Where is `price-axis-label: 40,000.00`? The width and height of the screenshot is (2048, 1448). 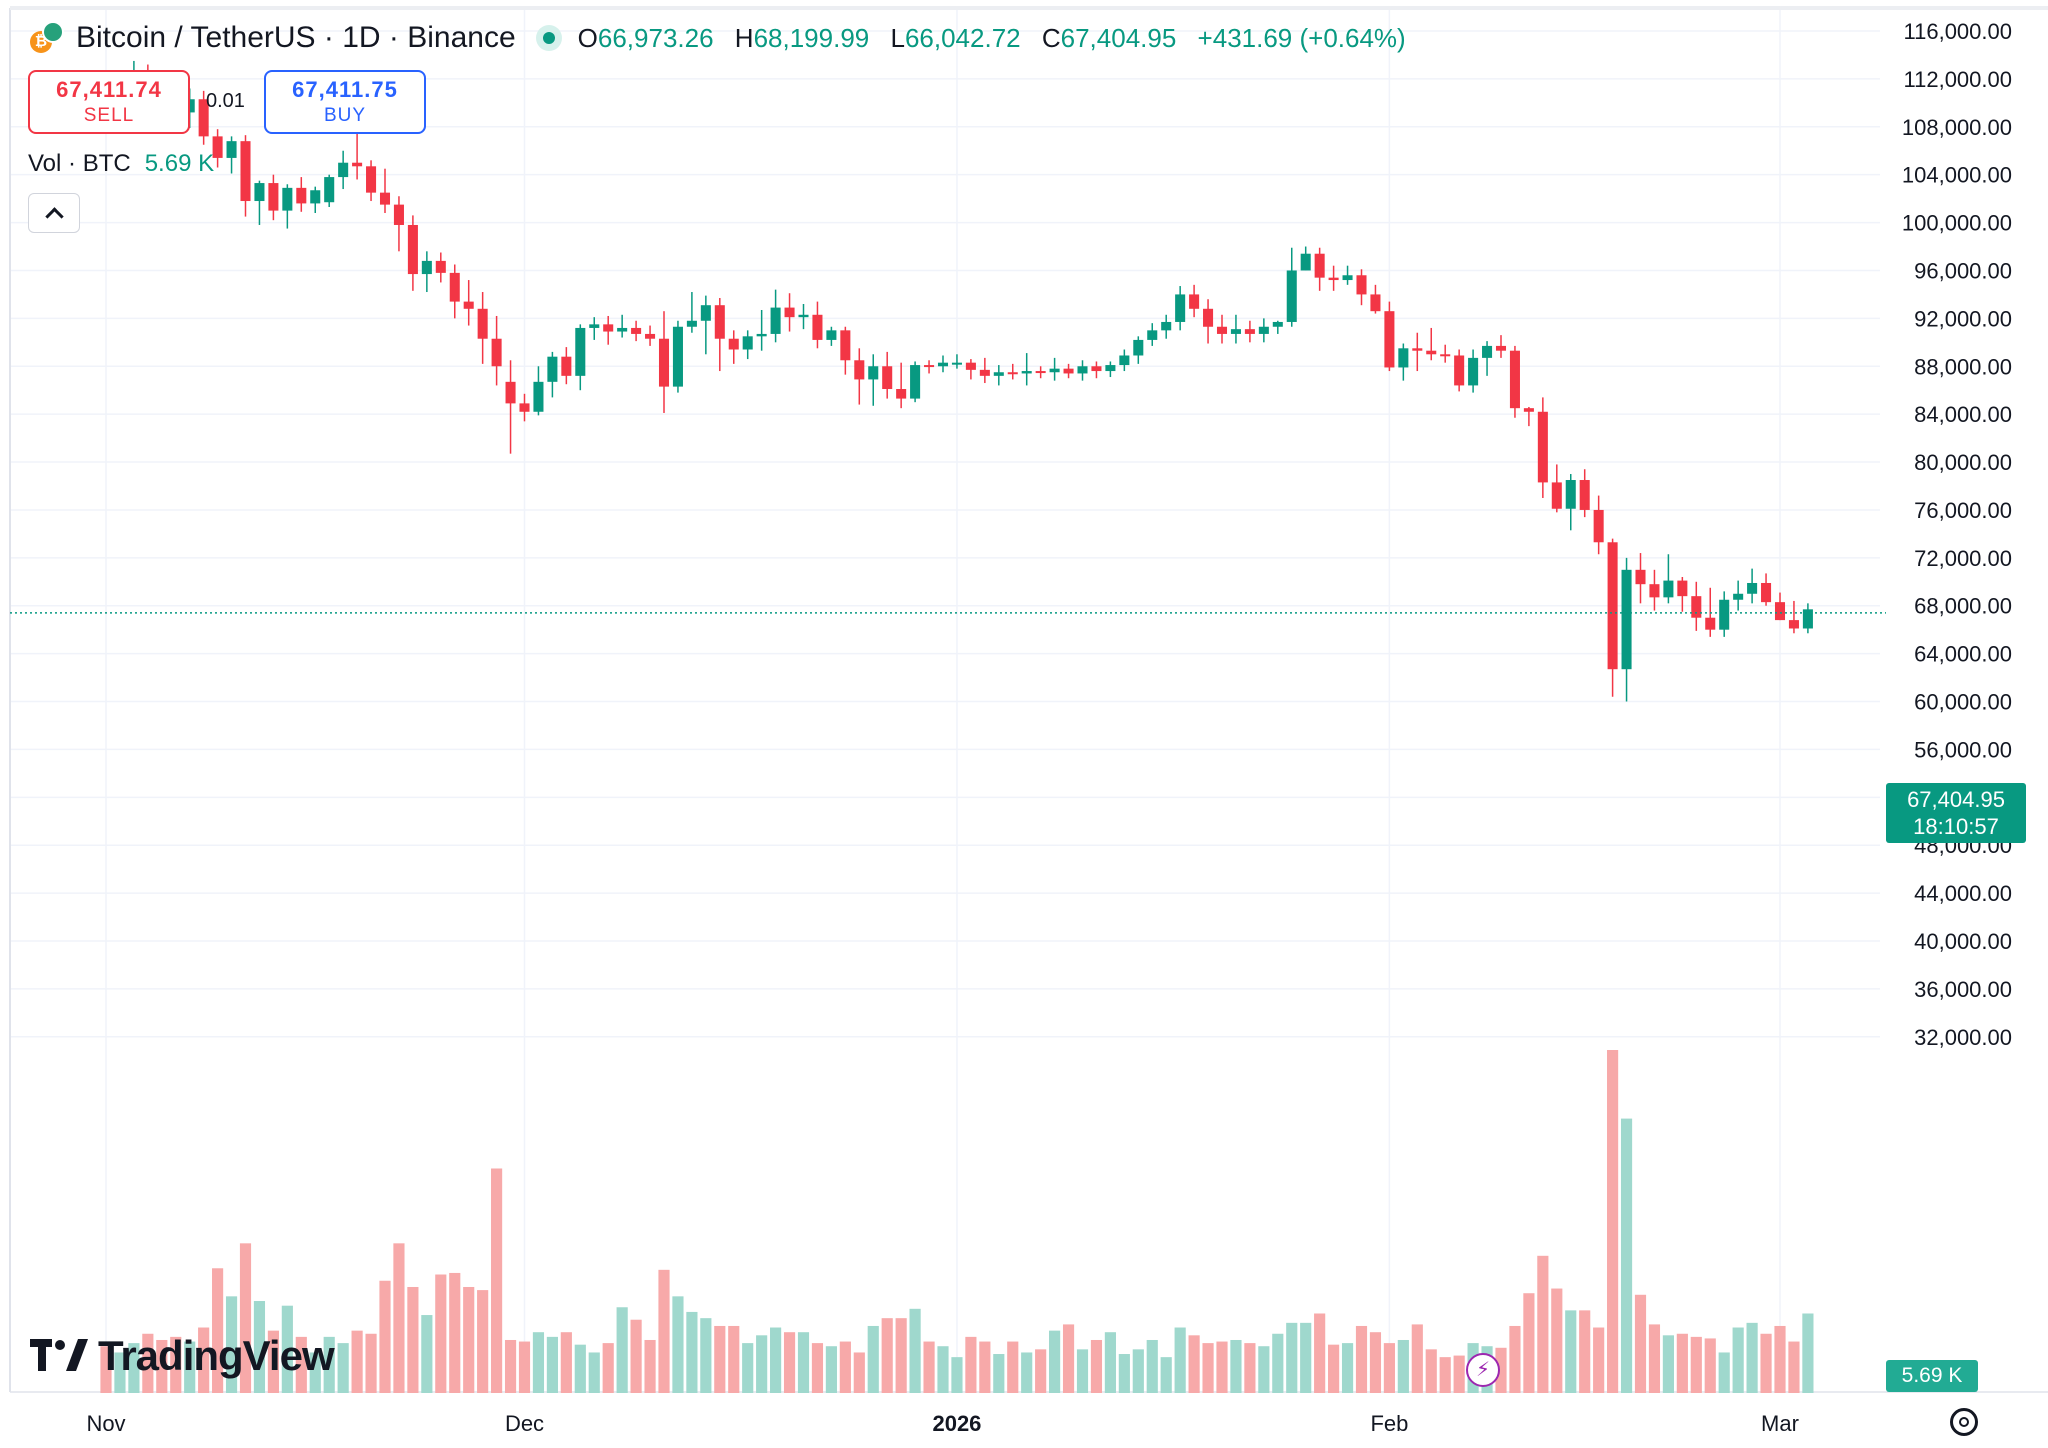 price-axis-label: 40,000.00 is located at coordinates (1963, 941).